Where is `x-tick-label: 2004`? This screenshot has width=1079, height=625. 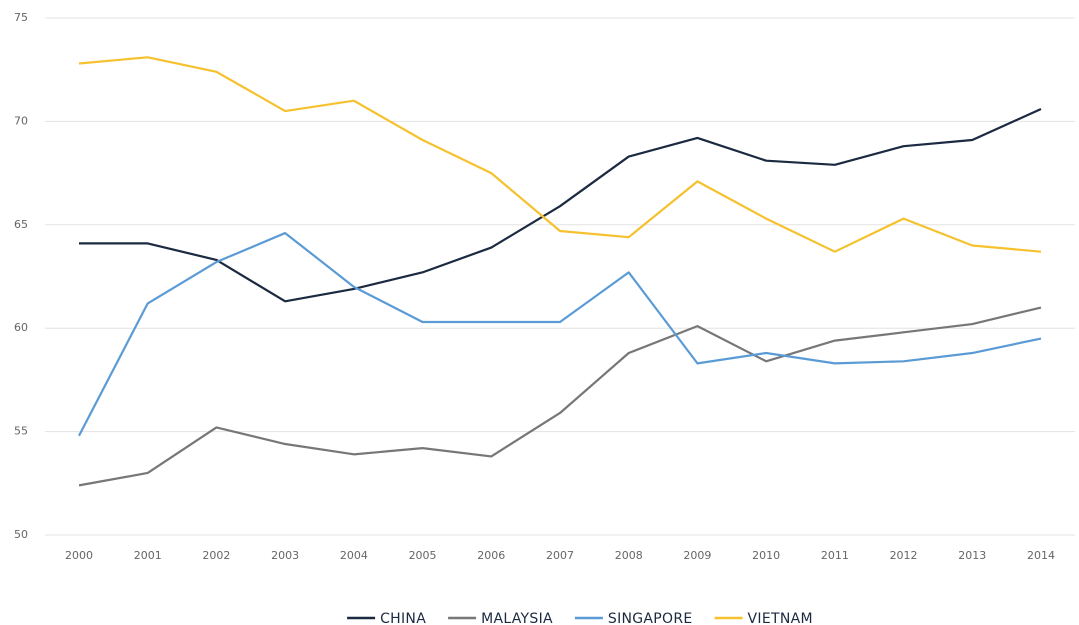
x-tick-label: 2004 is located at coordinates (354, 555).